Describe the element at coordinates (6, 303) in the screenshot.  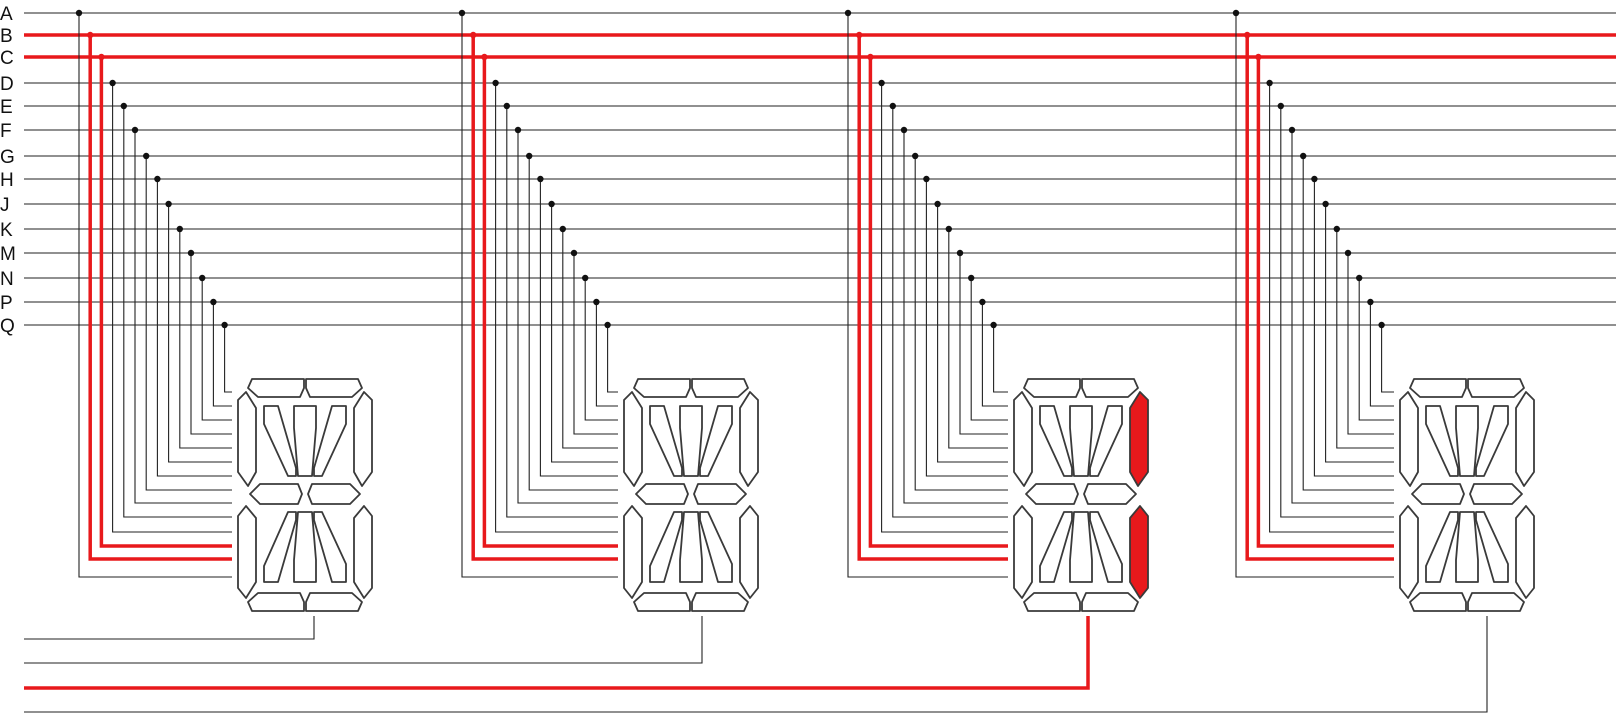
I see `bus-label-p: P` at that location.